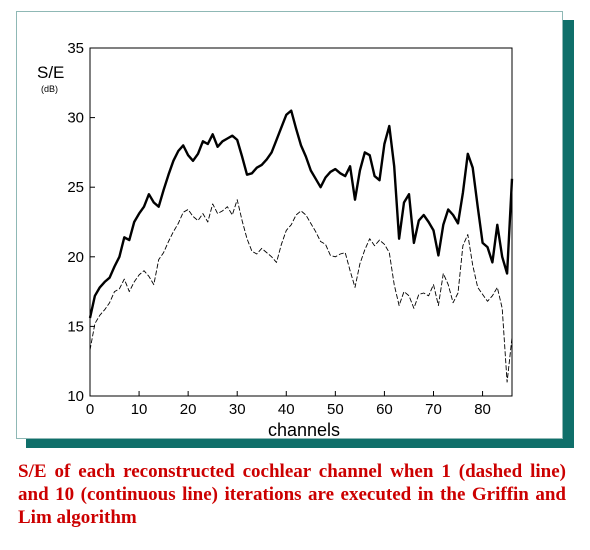 This screenshot has height=550, width=590. I want to click on x-tick-label: 40, so click(286, 409).